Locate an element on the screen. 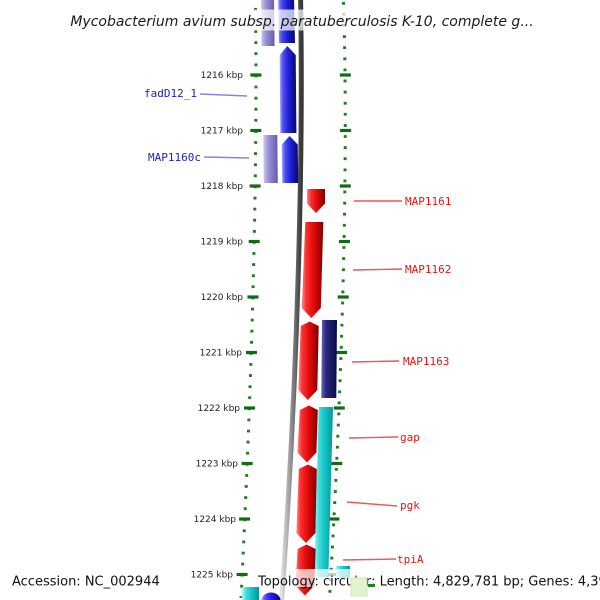  stray-tick is located at coordinates (371, 585).